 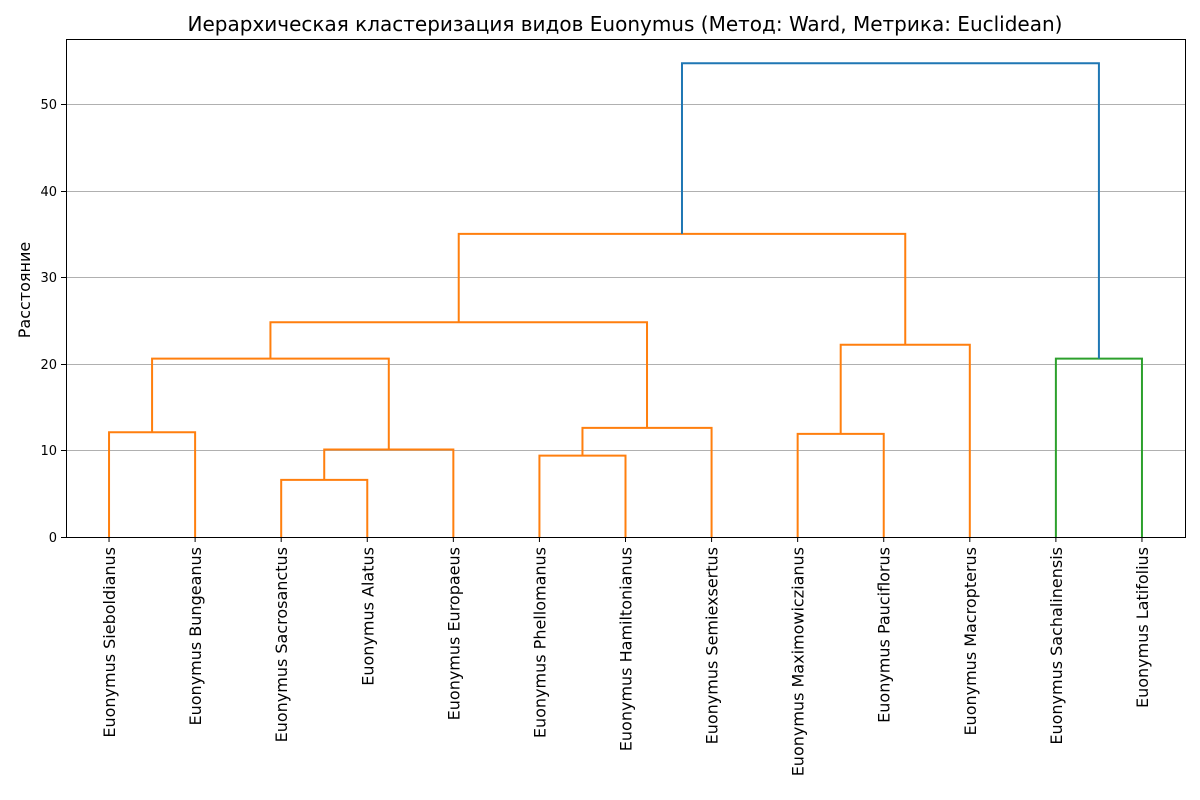 What do you see at coordinates (626, 649) in the screenshot?
I see `leaf-label: Euonymus Hamiltonianus` at bounding box center [626, 649].